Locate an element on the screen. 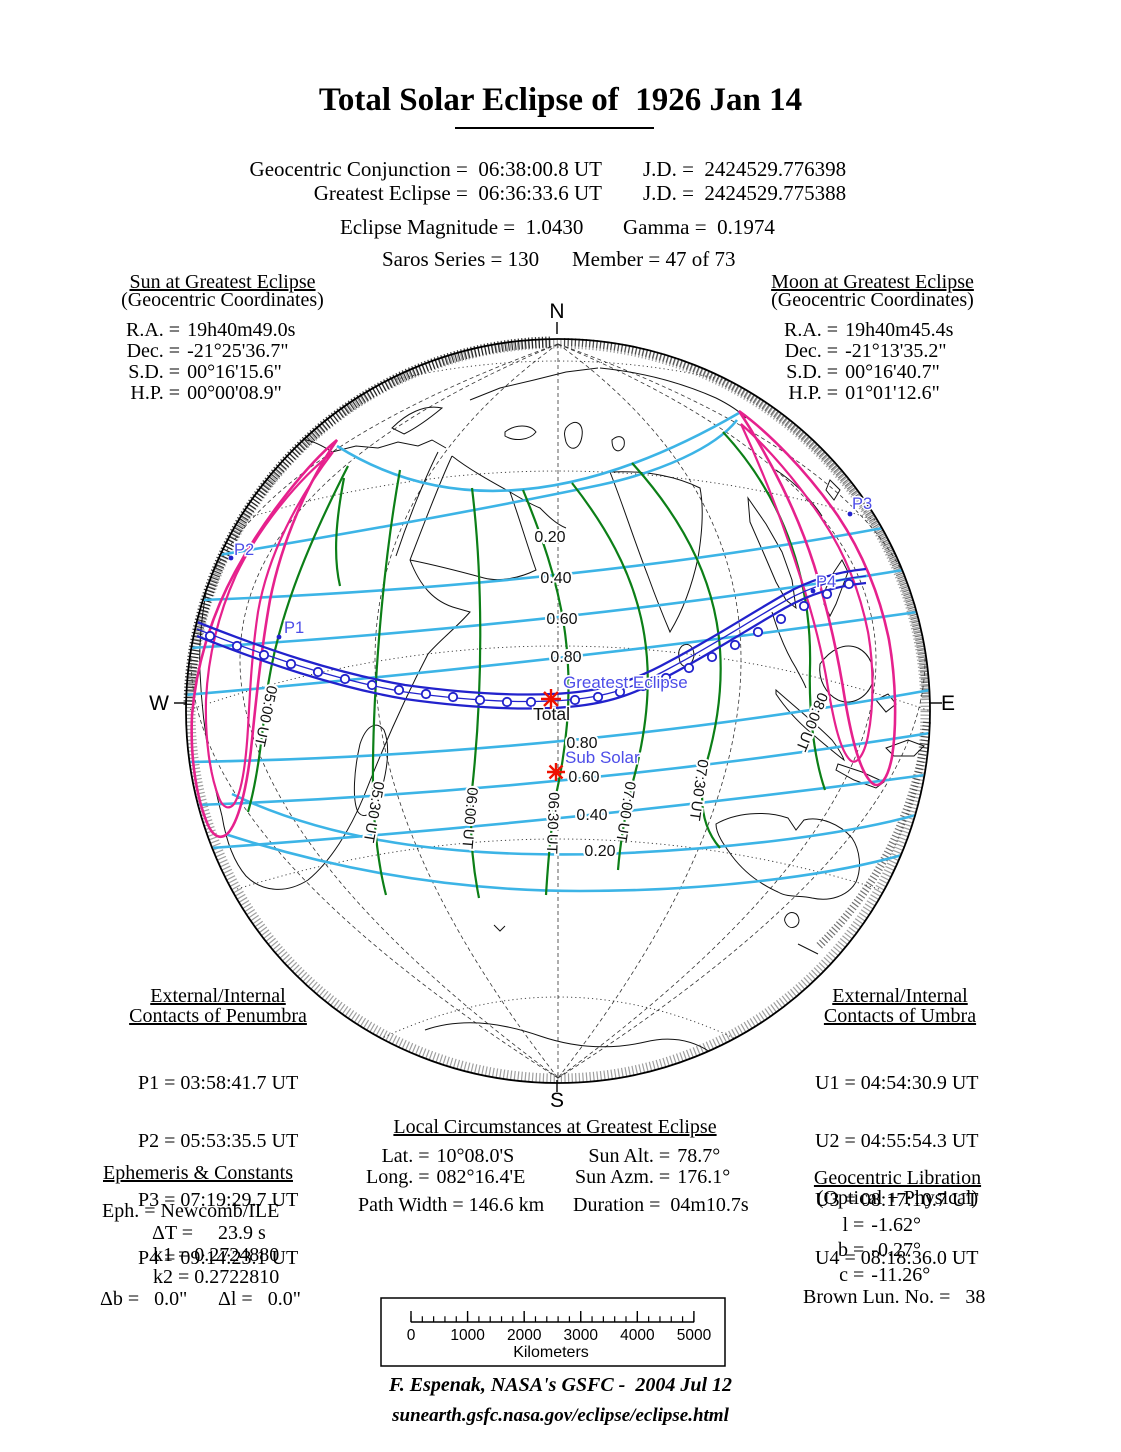 The width and height of the screenshot is (1121, 1452). ut-label: 05:30 UT is located at coordinates (373, 812).